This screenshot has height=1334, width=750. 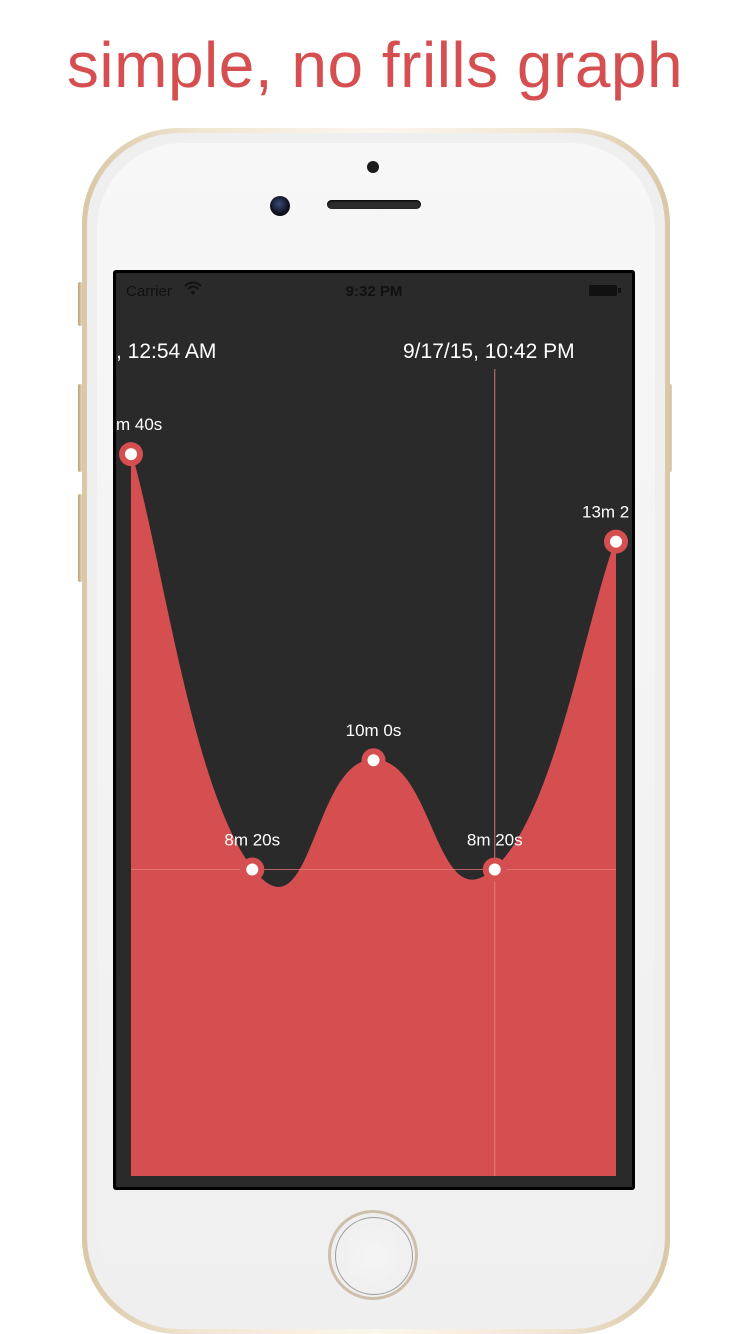 I want to click on battery-icon, so click(x=603, y=290).